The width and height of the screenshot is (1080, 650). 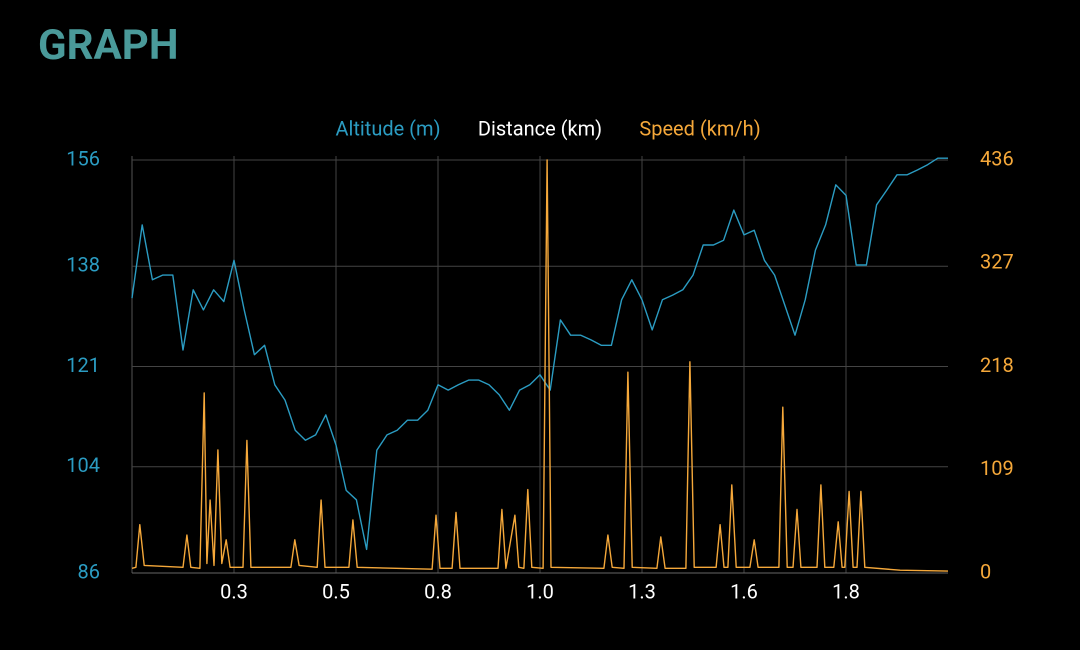 What do you see at coordinates (540, 128) in the screenshot?
I see `x-axis-label: Distance (km)` at bounding box center [540, 128].